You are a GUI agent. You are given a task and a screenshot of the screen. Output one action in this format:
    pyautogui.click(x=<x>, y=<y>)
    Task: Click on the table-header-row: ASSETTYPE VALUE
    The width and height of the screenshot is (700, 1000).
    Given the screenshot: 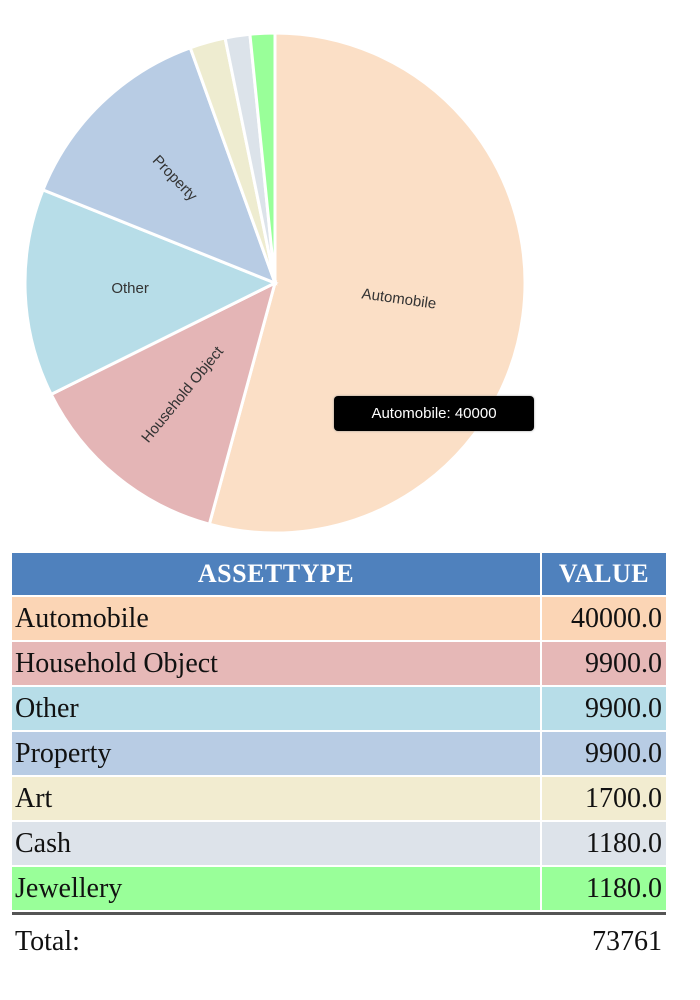 What is the action you would take?
    pyautogui.click(x=339, y=575)
    